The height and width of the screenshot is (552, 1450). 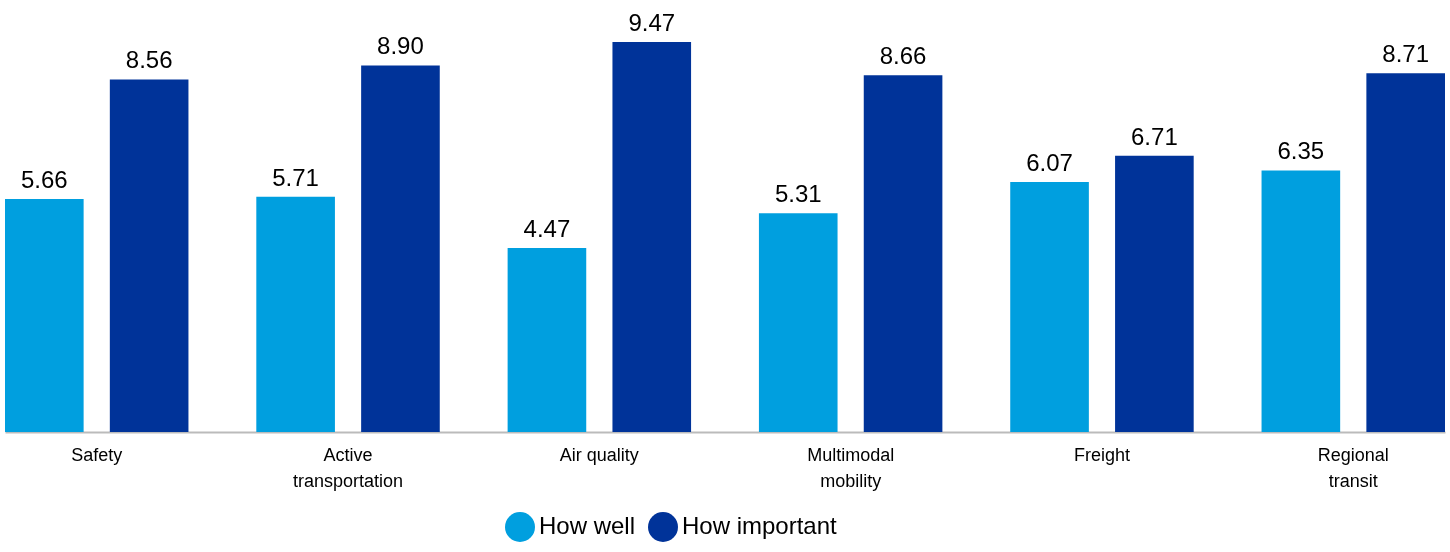 I want to click on data-label: 9.47, so click(x=652, y=22).